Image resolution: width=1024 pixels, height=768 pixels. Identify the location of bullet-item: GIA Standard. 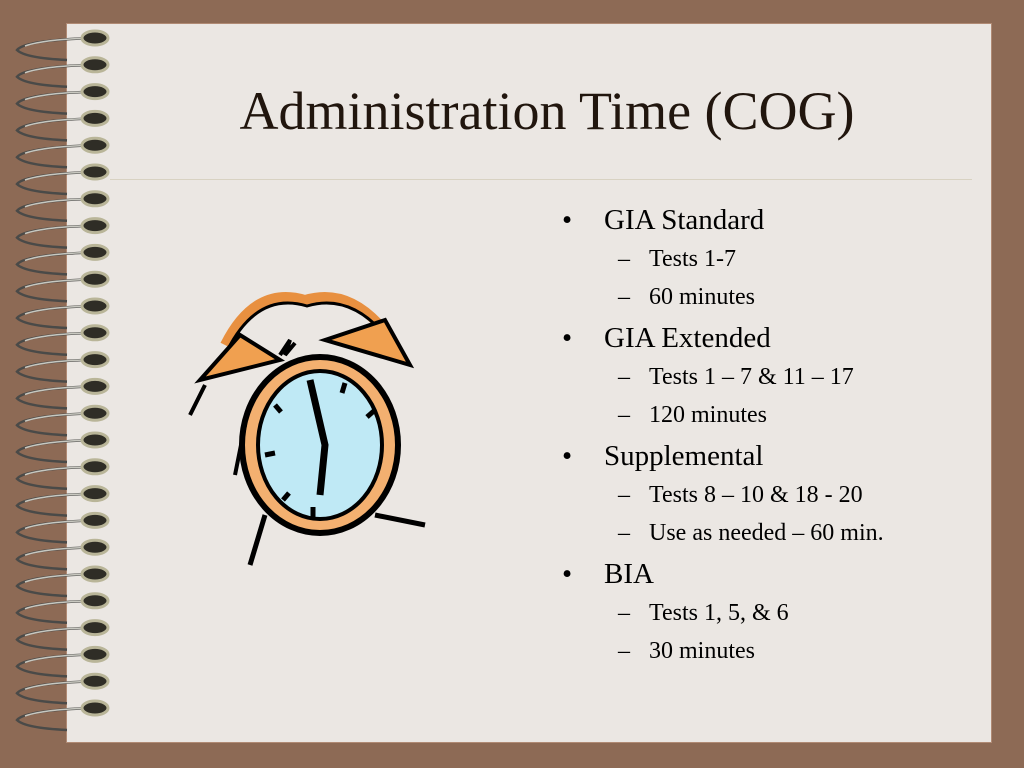
(723, 220).